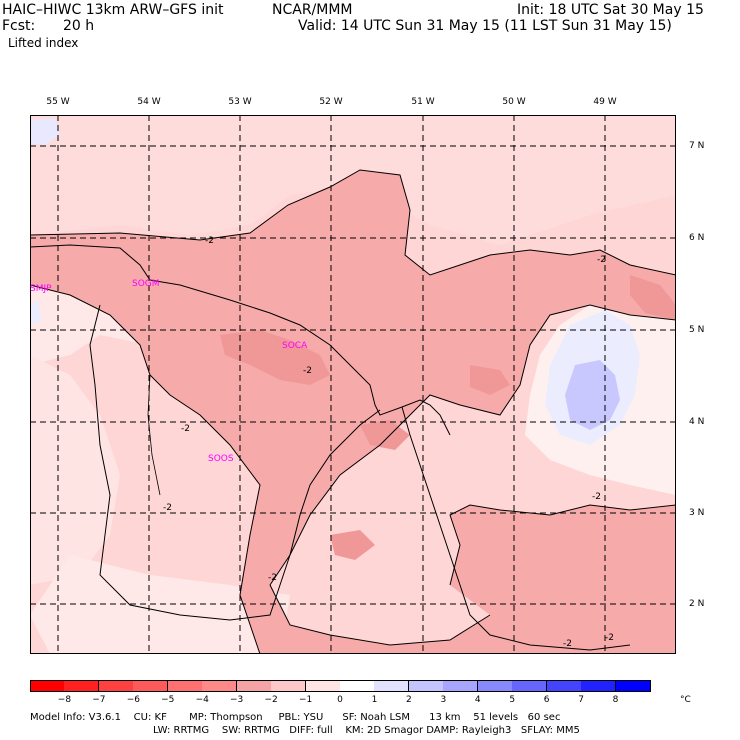  Describe the element at coordinates (149, 102) in the screenshot. I see `lon-label: 54 W` at that location.